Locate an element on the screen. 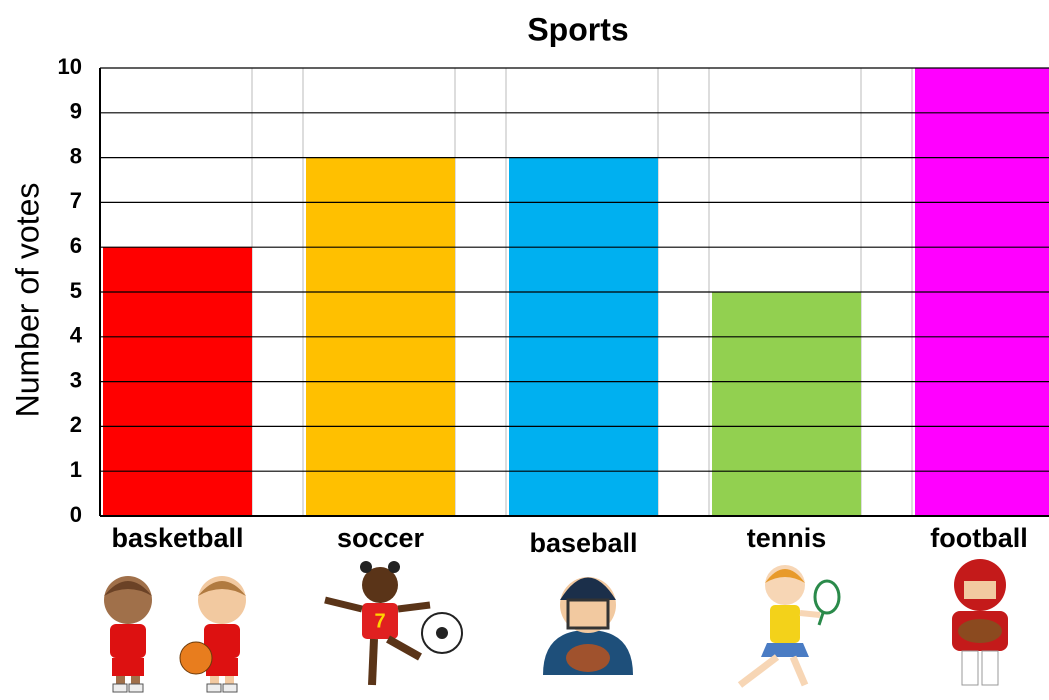 The width and height of the screenshot is (1049, 700). baseball-catcher is located at coordinates (588, 626).